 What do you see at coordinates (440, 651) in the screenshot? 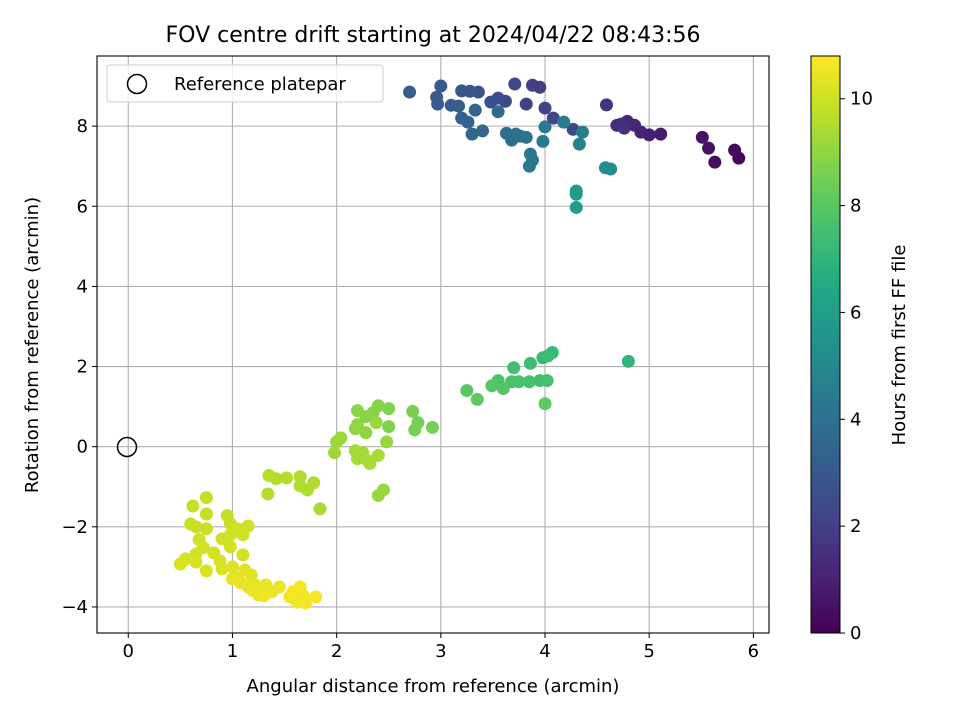
I see `x-tick-label: 3` at bounding box center [440, 651].